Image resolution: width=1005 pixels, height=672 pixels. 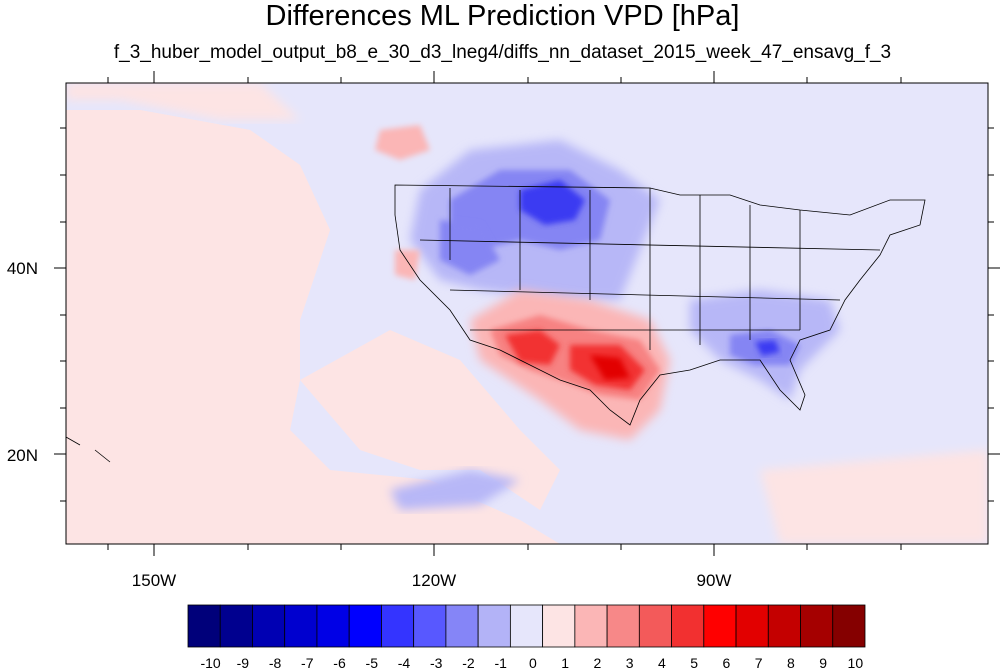 I want to click on colorbar: -10 -9 -8 -7 -6 -5 -4 -3 -2 -1 0 1 2 3 4 5 6 7 8 9 10, so click(x=526, y=637).